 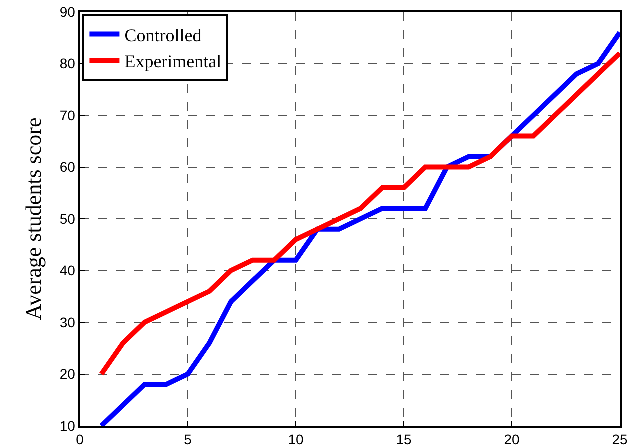 I want to click on y-tick-label: 30, so click(x=68, y=322).